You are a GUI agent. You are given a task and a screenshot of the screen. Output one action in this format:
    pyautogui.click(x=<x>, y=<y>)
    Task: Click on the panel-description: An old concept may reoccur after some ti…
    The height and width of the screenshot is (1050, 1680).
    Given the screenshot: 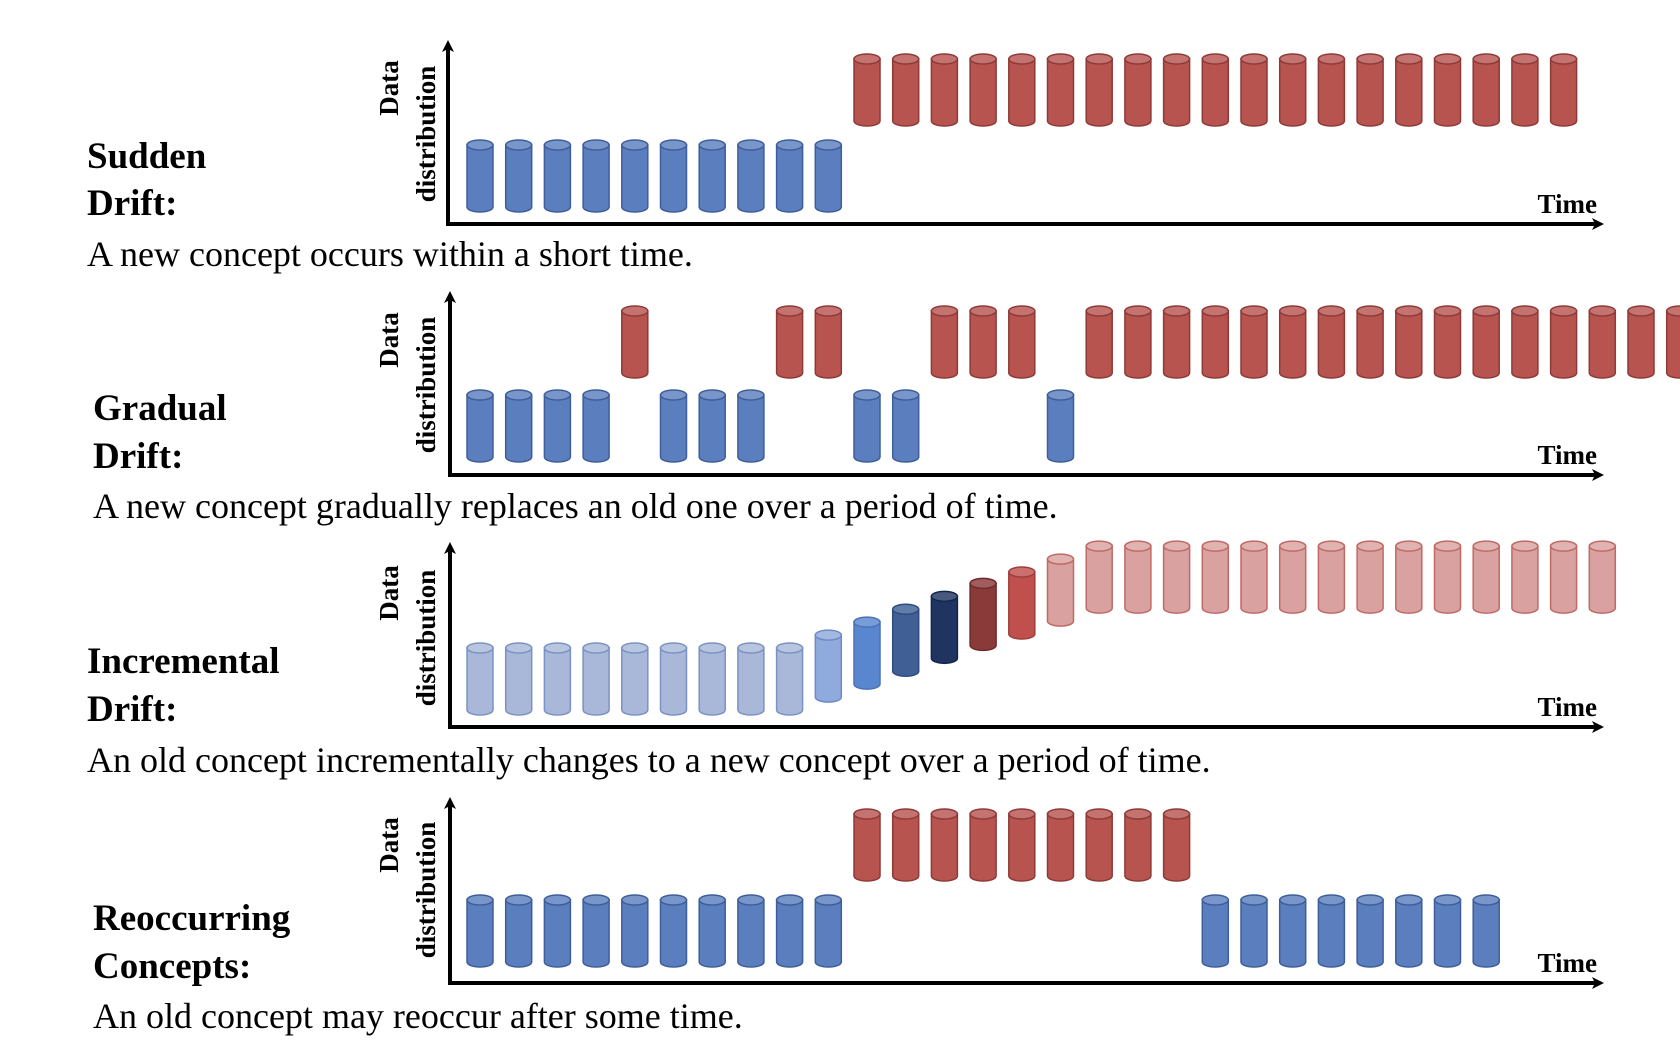 What is the action you would take?
    pyautogui.click(x=418, y=1016)
    